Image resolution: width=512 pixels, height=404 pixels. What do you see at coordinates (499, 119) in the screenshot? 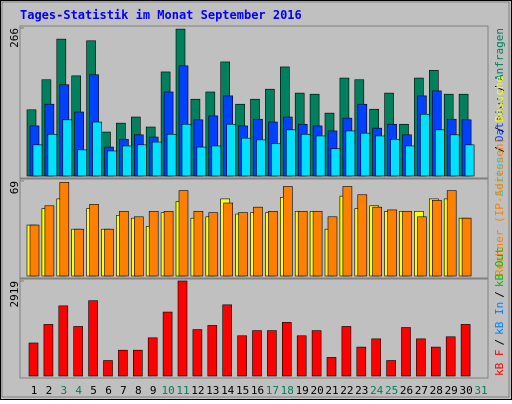
I see `legend-entry: Dateien` at bounding box center [499, 119].